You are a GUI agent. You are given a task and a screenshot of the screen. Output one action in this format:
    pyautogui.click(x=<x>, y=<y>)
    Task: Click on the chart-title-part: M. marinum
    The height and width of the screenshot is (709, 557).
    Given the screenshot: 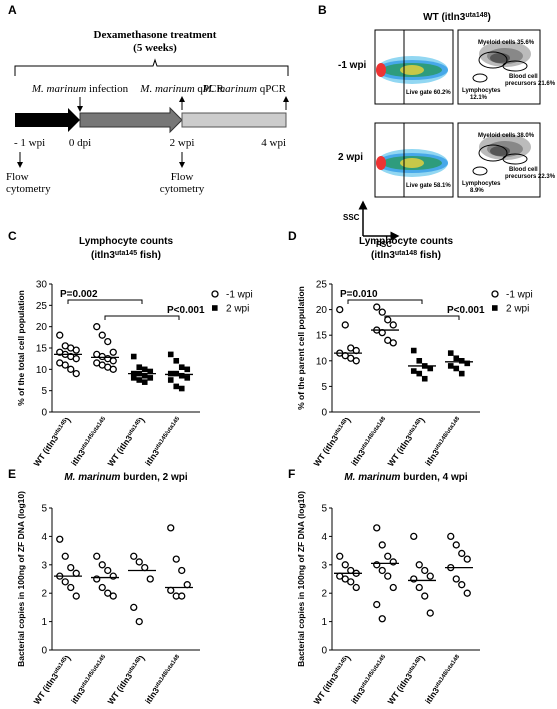 What is the action you would take?
    pyautogui.click(x=372, y=477)
    